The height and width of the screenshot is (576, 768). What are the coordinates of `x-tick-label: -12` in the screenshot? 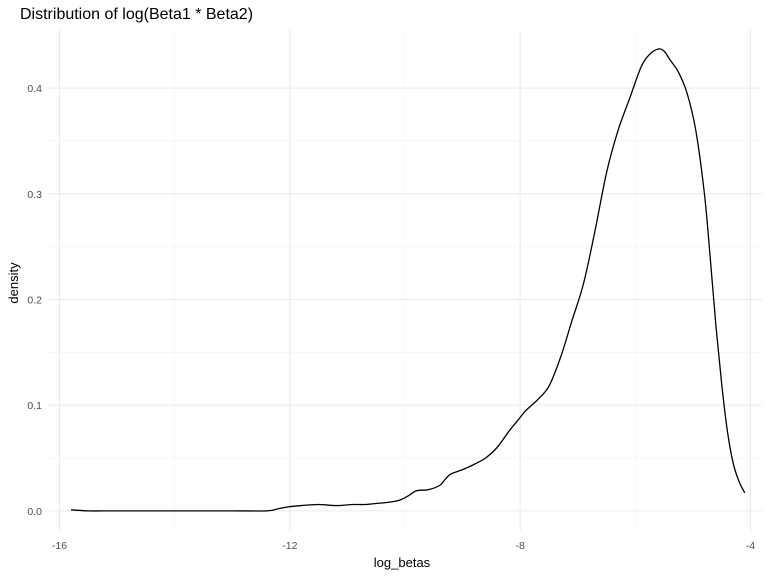 It's located at (289, 546).